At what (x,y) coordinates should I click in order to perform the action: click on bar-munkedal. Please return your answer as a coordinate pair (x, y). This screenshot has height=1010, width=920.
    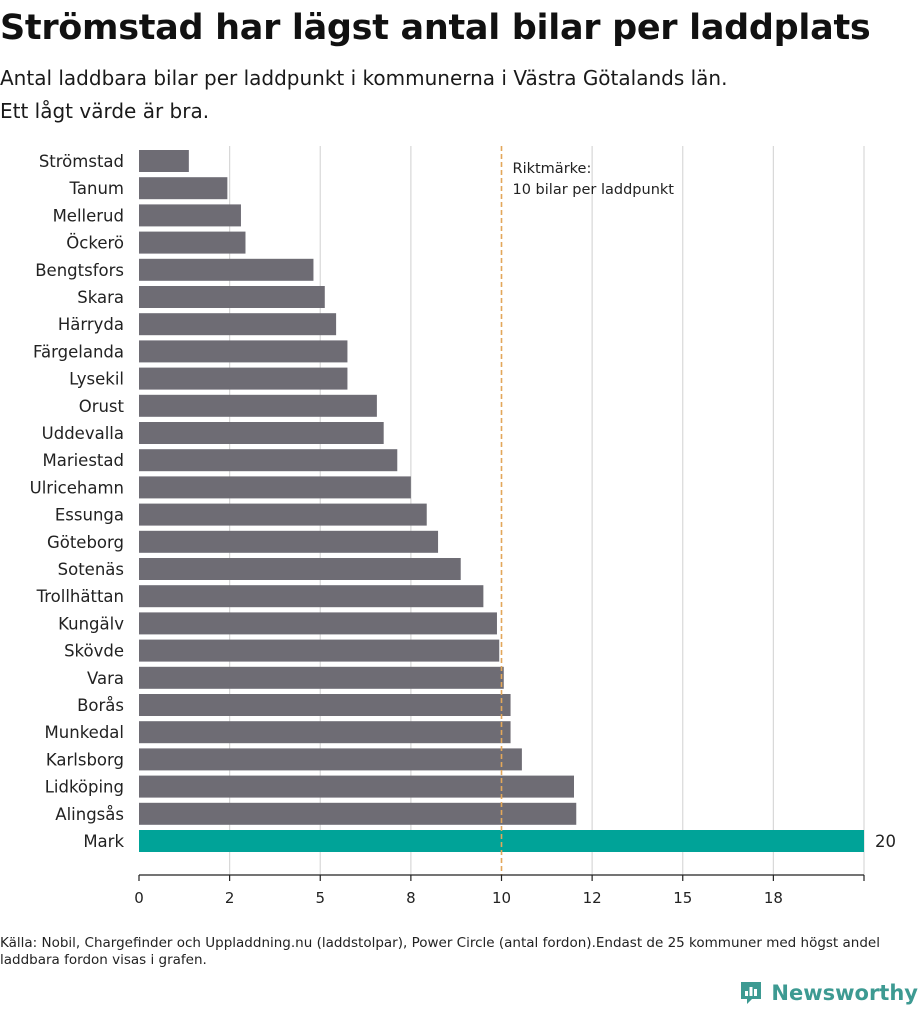
    Looking at the image, I should click on (325, 732).